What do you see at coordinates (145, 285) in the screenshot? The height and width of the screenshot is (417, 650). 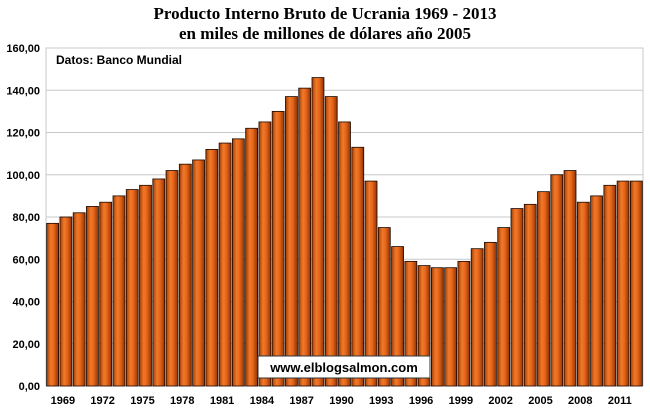 I see `bar-1976` at bounding box center [145, 285].